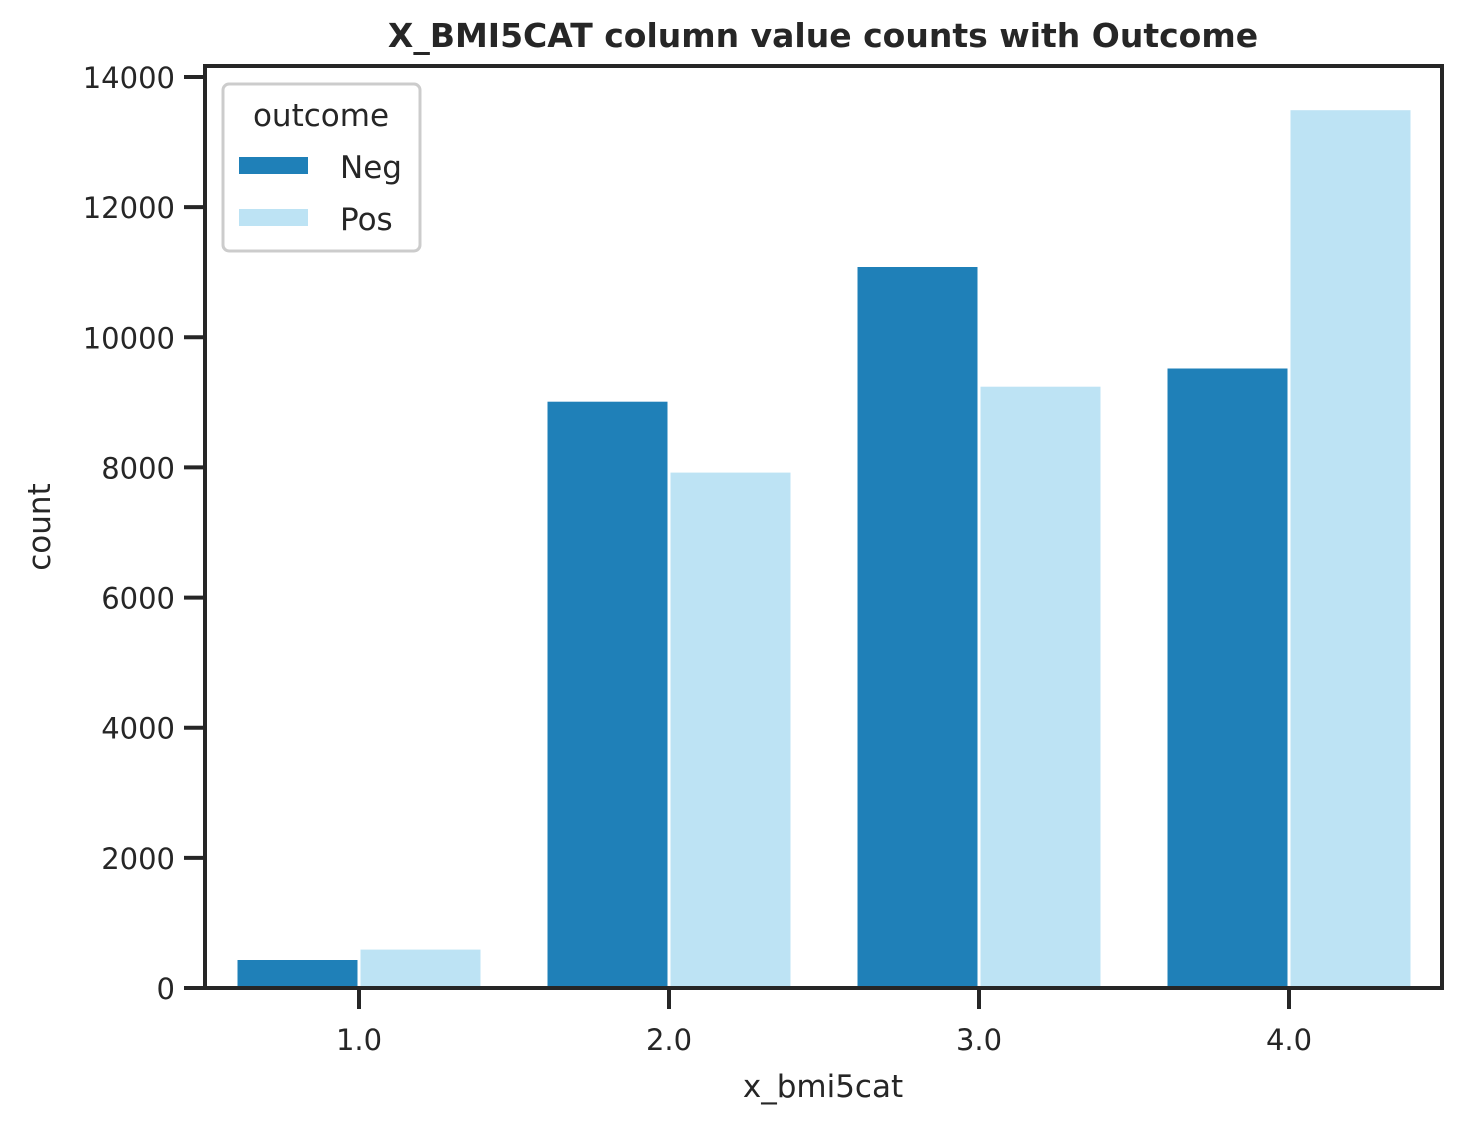  I want to click on x-tick-label: 2.0, so click(669, 1040).